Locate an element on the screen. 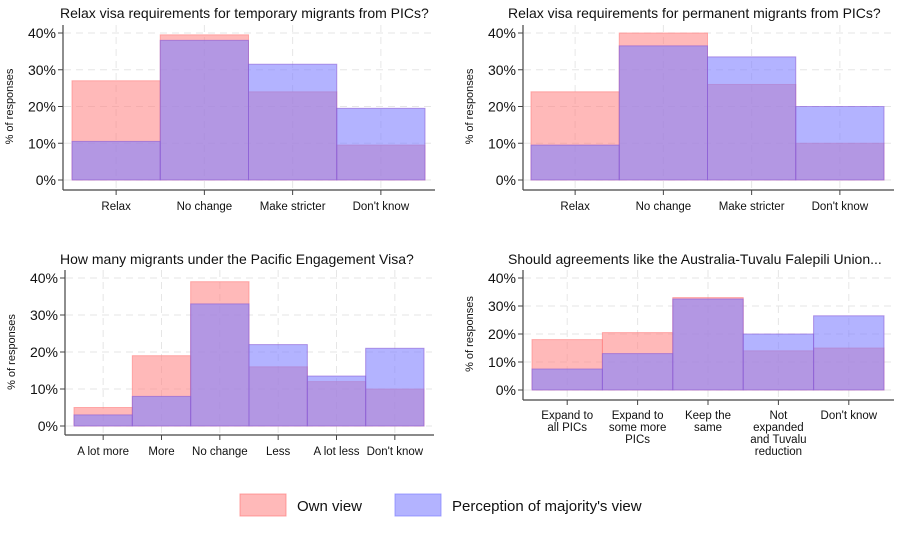 The width and height of the screenshot is (913, 536). x-tick-label: Keep the same is located at coordinates (708, 422).